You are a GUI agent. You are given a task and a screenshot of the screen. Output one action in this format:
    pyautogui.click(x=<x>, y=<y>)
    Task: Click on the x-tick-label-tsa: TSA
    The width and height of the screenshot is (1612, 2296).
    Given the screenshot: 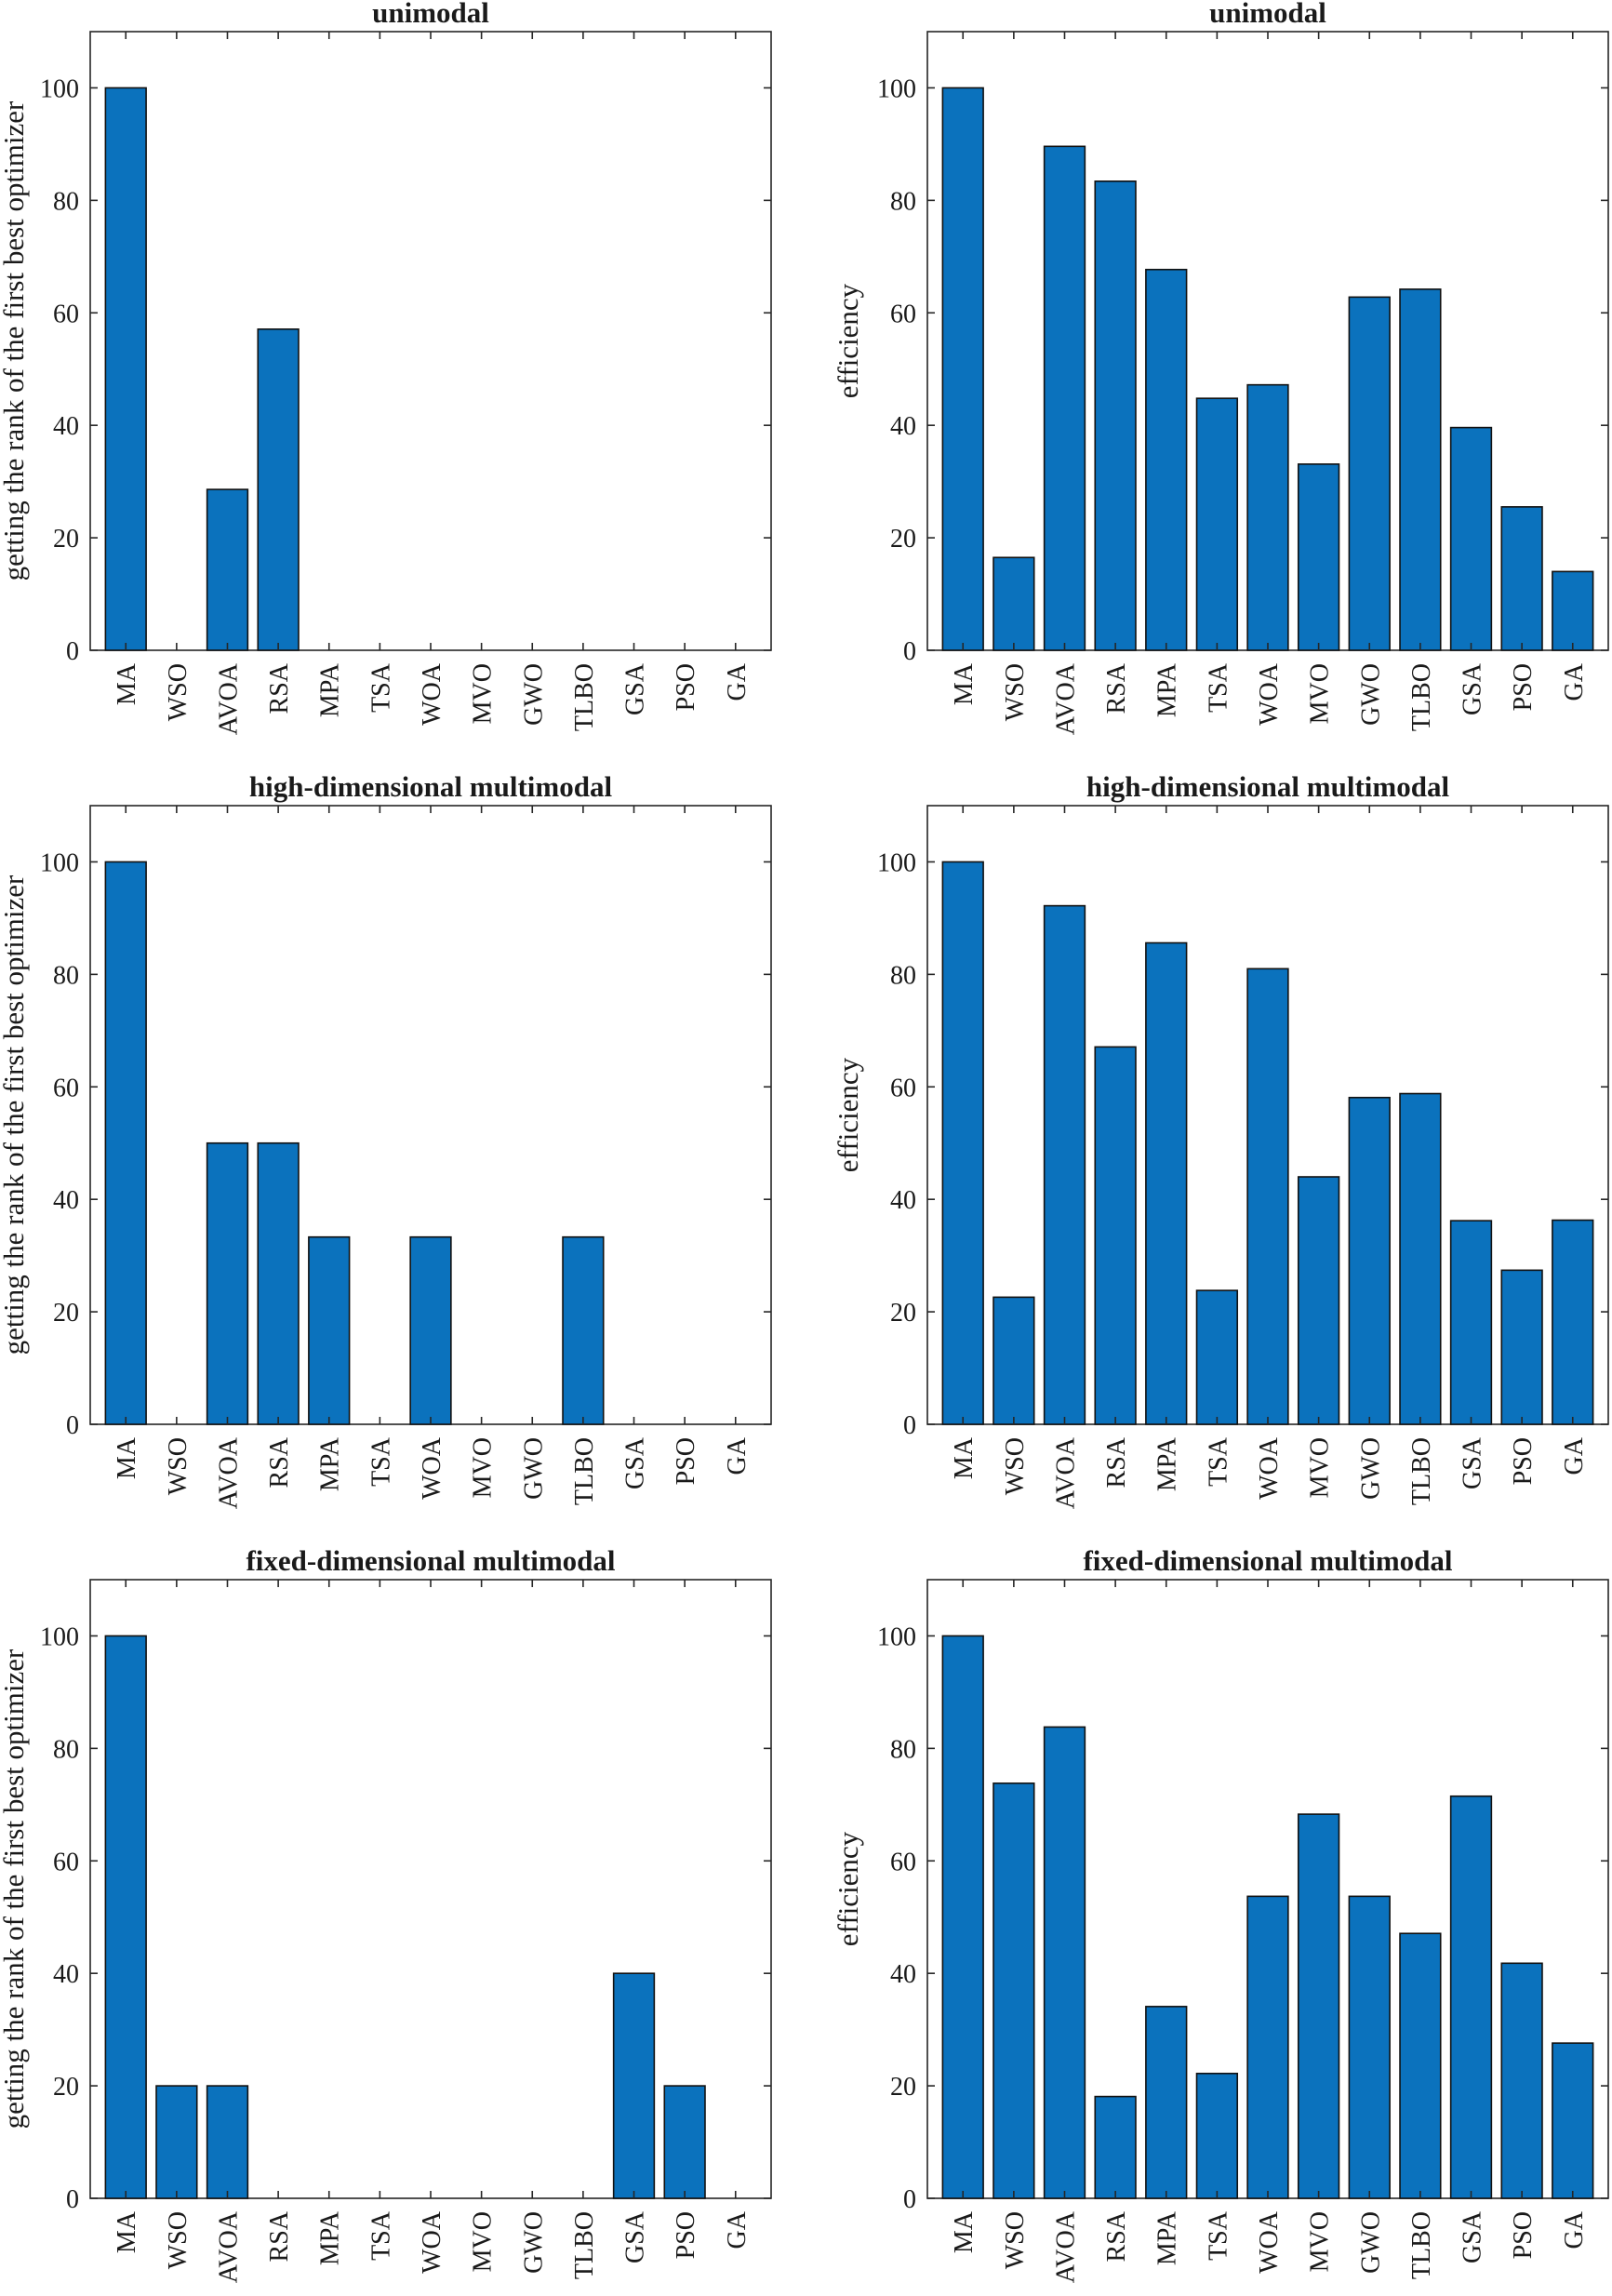 What is the action you would take?
    pyautogui.click(x=380, y=2235)
    